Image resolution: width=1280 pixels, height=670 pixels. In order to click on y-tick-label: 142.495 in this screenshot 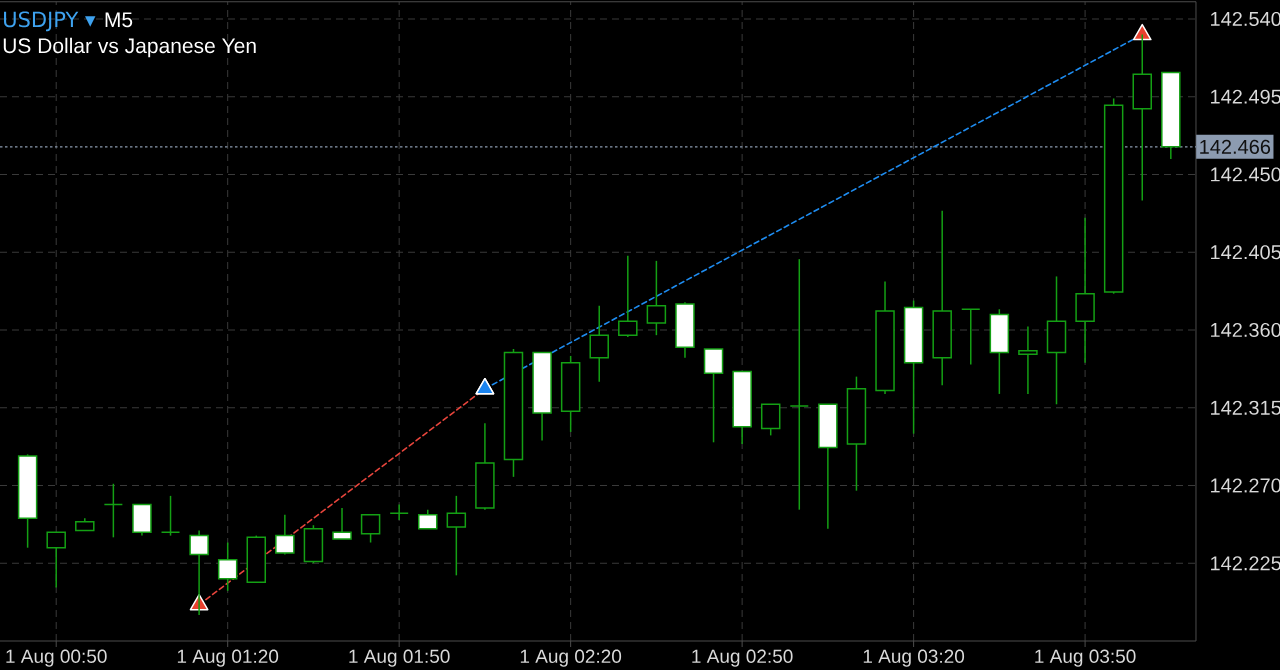, I will do `click(1245, 96)`.